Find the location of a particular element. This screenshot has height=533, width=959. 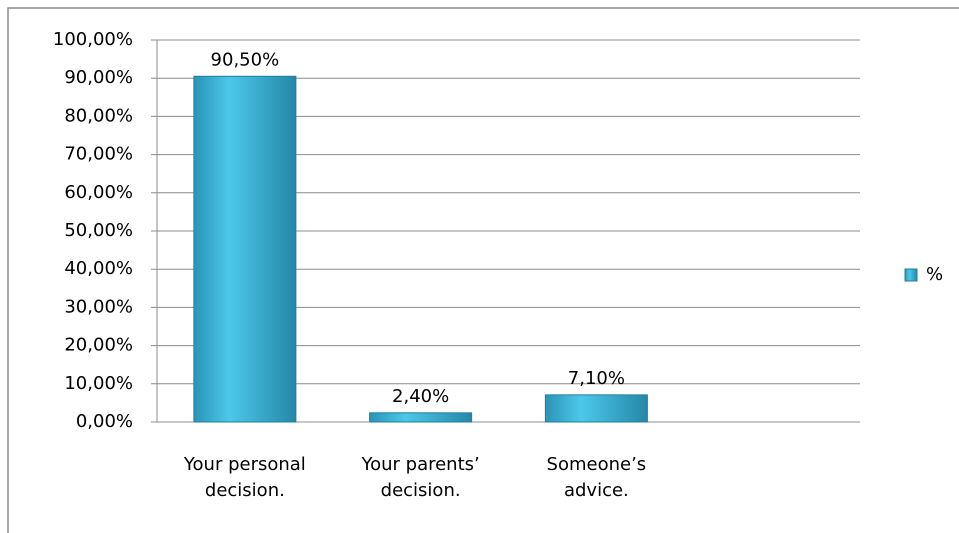

y-tick-label: 100,00% is located at coordinates (93, 39).